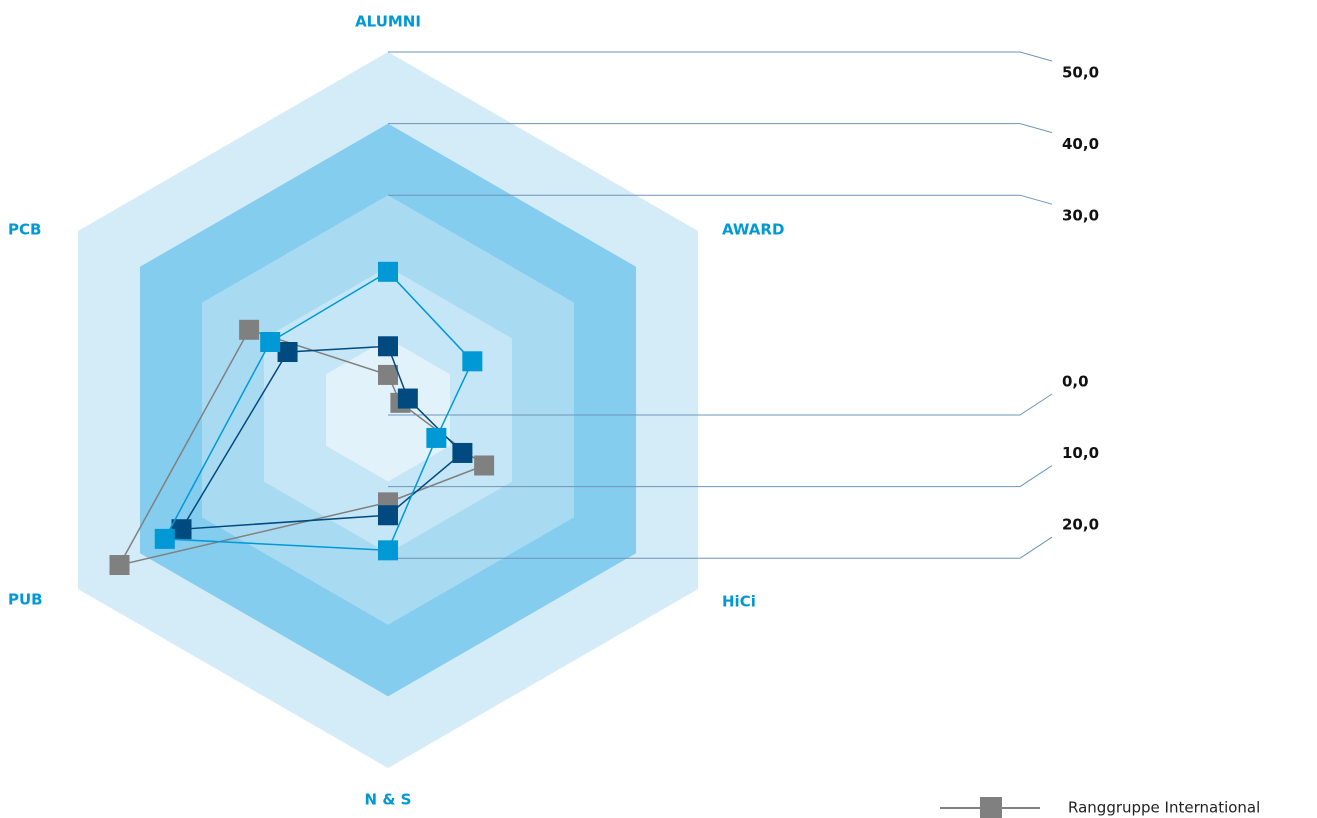 This screenshot has width=1317, height=818. Describe the element at coordinates (1075, 382) in the screenshot. I see `tick-label: 0,0` at that location.